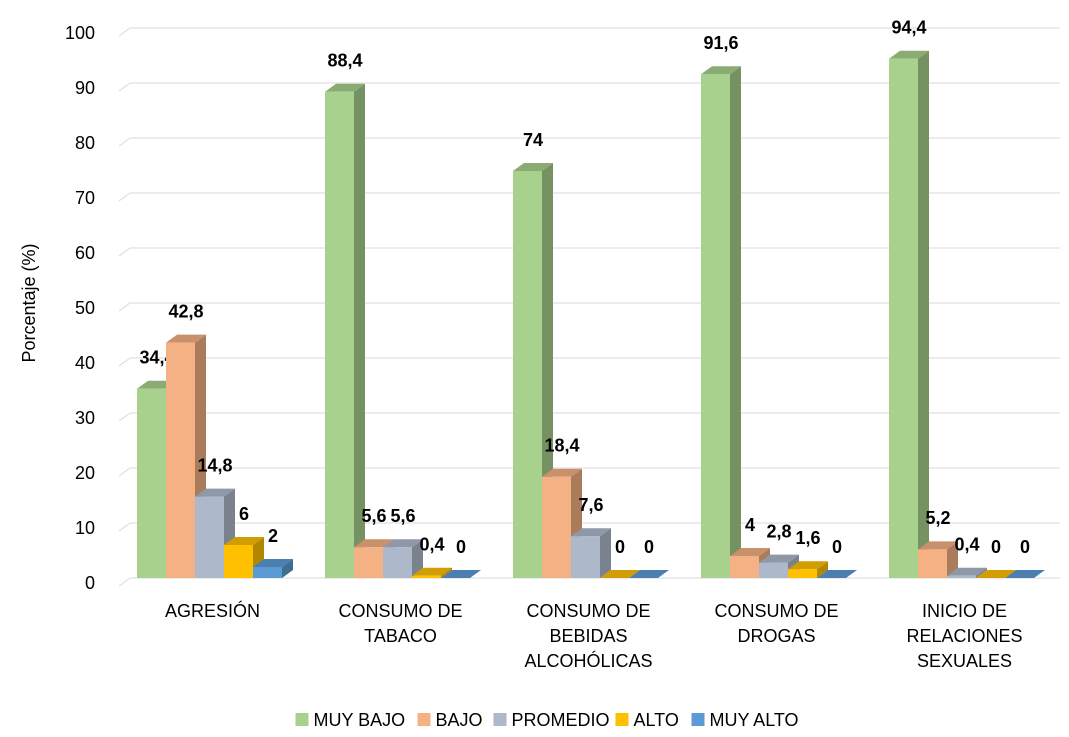  What do you see at coordinates (244, 514) in the screenshot?
I see `value-label: 6` at bounding box center [244, 514].